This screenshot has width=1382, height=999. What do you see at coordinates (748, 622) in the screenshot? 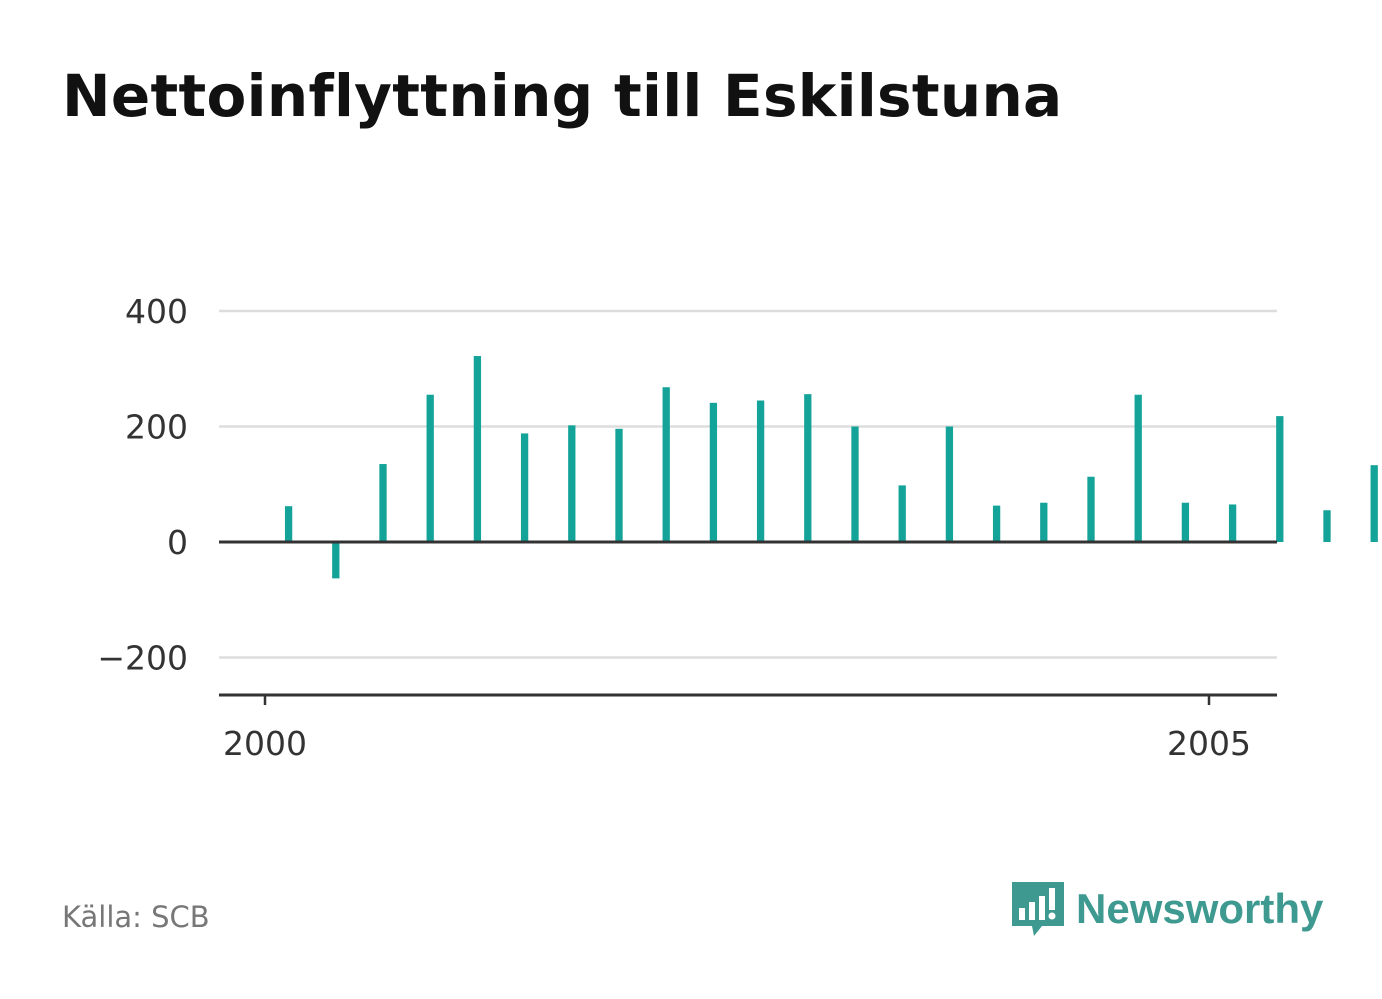
I see `axes` at bounding box center [748, 622].